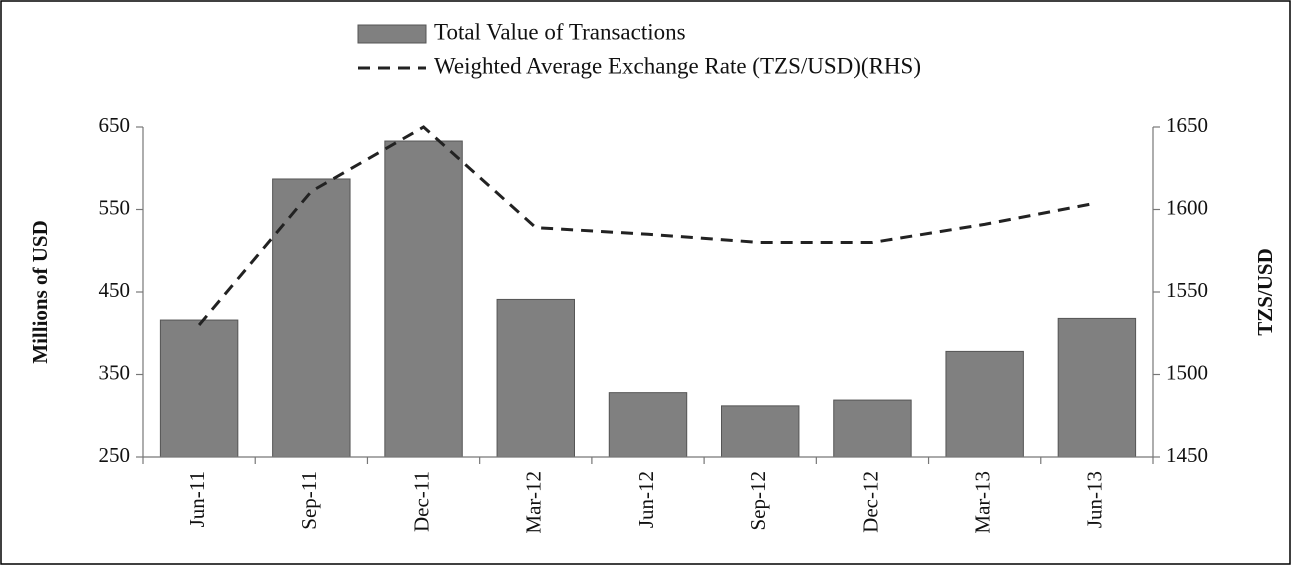 The width and height of the screenshot is (1291, 565). What do you see at coordinates (1265, 292) in the screenshot?
I see `y2-axis-title: TZS/USD` at bounding box center [1265, 292].